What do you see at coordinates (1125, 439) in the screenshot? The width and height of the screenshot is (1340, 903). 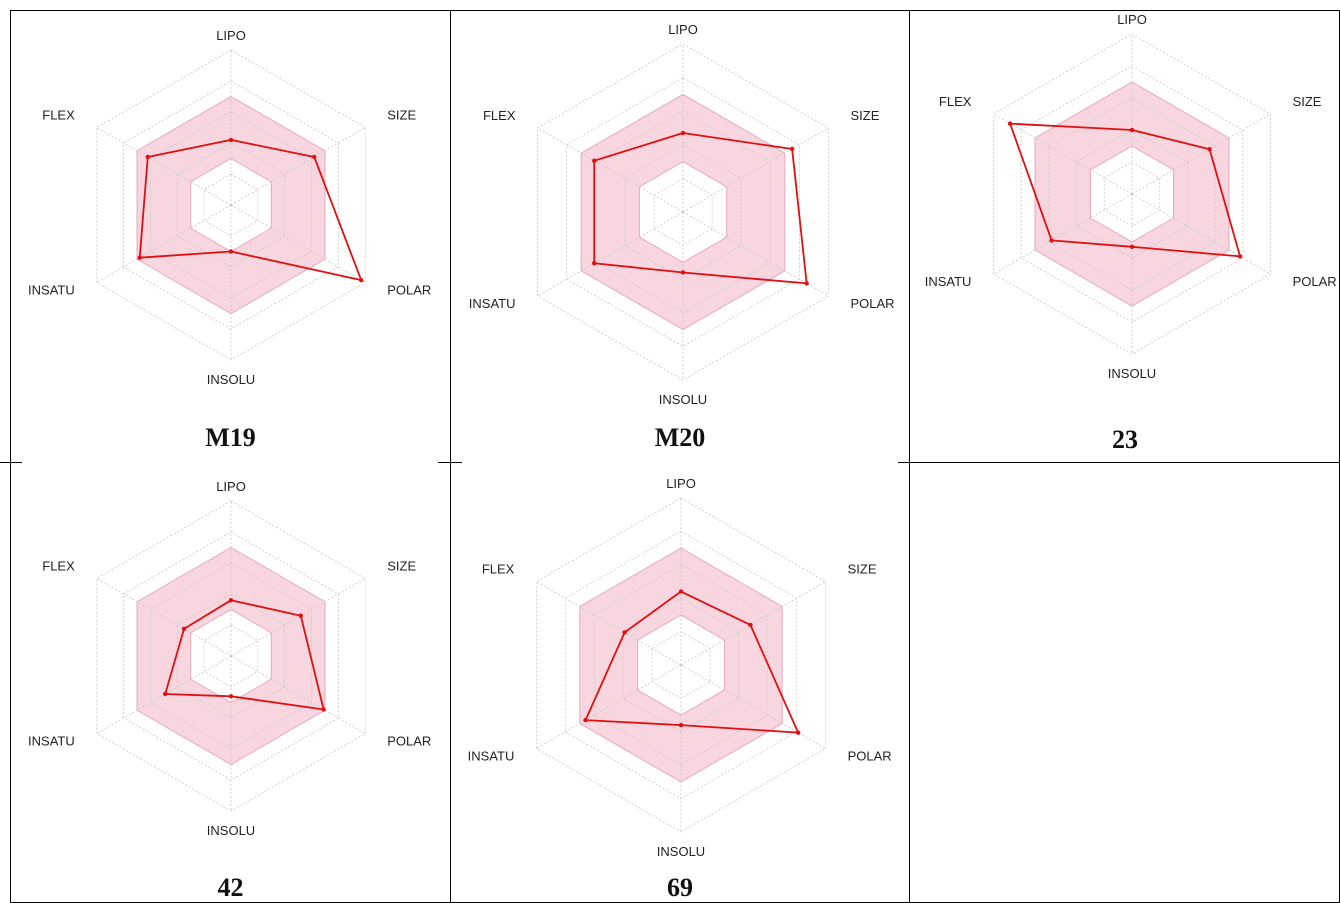 I see `compound-title: 23` at bounding box center [1125, 439].